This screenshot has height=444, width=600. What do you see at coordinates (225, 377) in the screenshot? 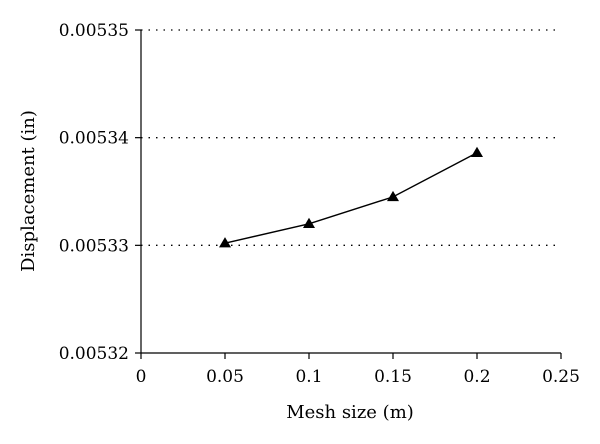
I see `x-tick-label: 0.05` at bounding box center [225, 377].